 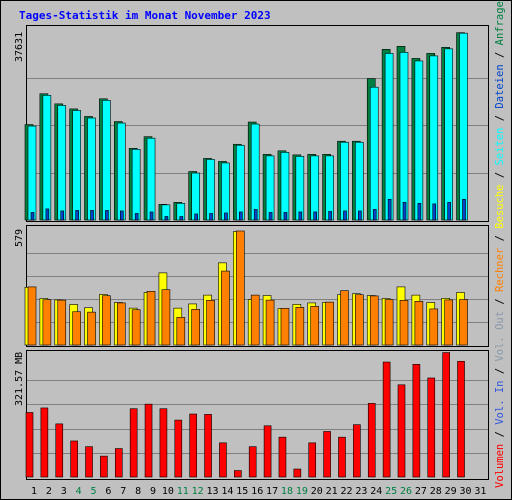 What do you see at coordinates (145, 15) in the screenshot?
I see `chart-title: Tages-Statistik im Monat November 2023` at bounding box center [145, 15].